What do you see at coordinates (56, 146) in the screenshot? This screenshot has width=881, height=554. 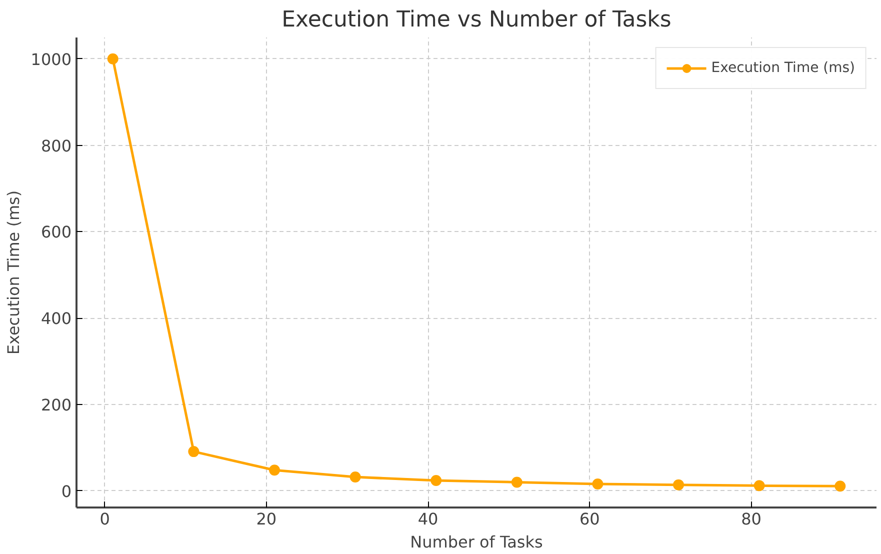 I see `y-tick-label: 800` at bounding box center [56, 146].